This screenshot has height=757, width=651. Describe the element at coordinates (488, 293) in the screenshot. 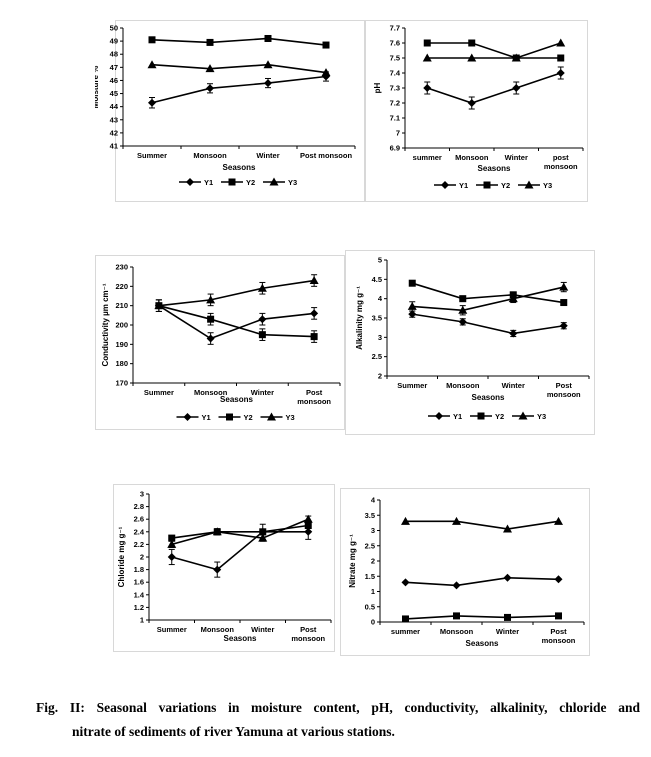

I see `series-line-y2` at that location.